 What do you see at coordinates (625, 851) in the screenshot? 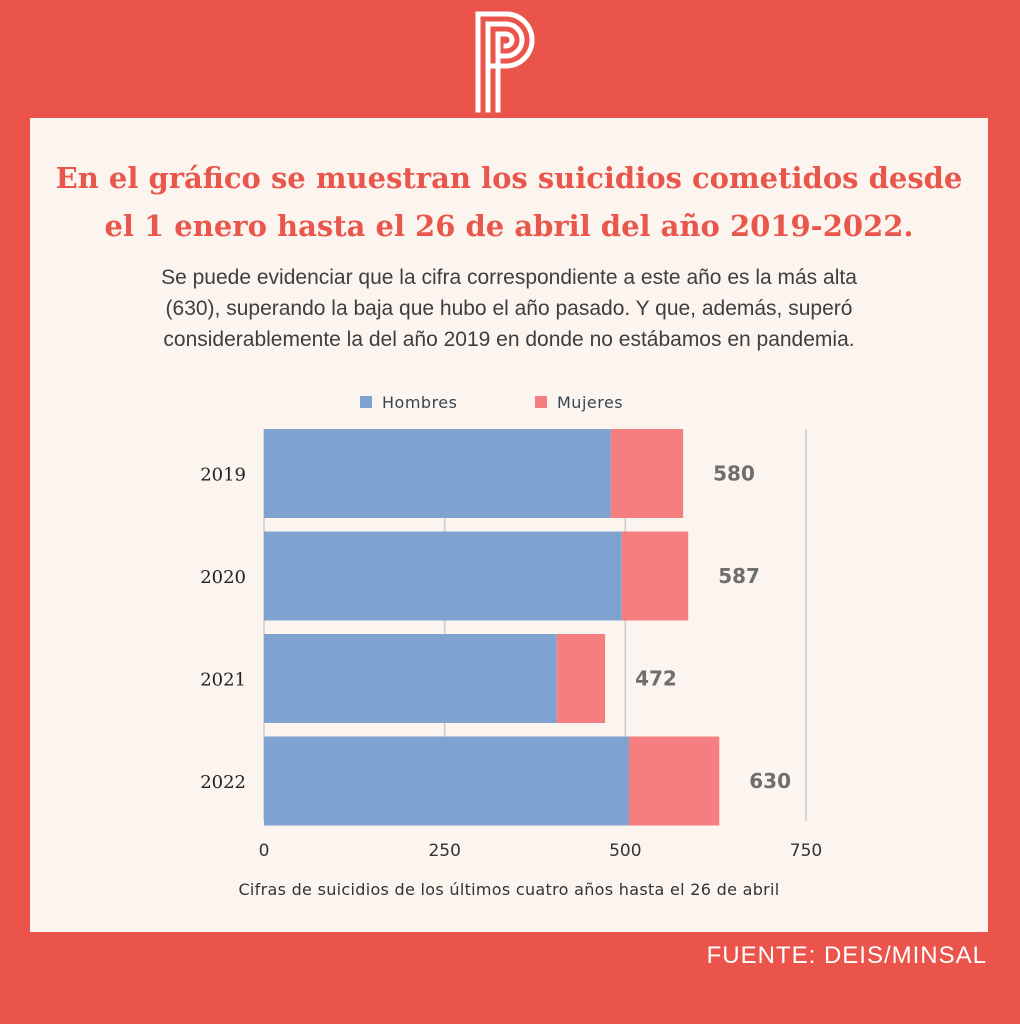
I see `x-tick-label-500: 500` at bounding box center [625, 851].